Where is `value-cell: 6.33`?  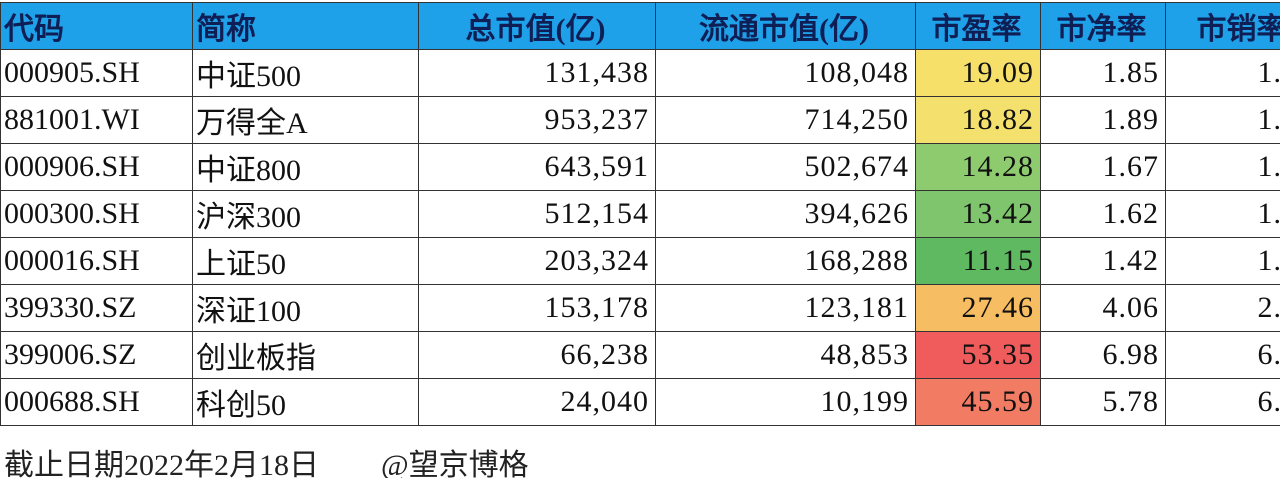
value-cell: 6.33 is located at coordinates (1222, 355).